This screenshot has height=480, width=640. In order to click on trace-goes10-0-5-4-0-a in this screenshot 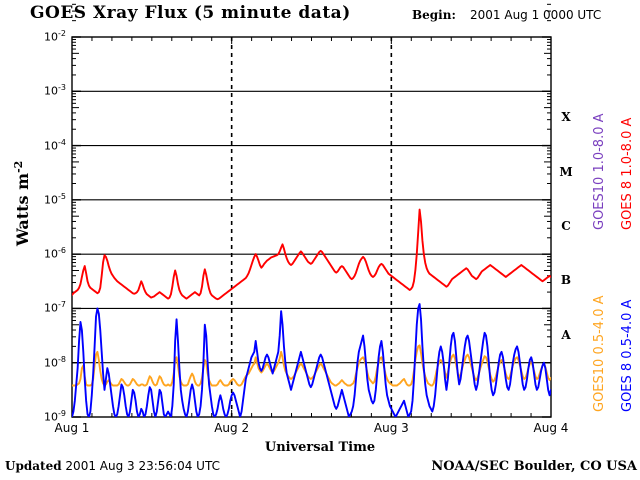, I will do `click(311, 365)`.